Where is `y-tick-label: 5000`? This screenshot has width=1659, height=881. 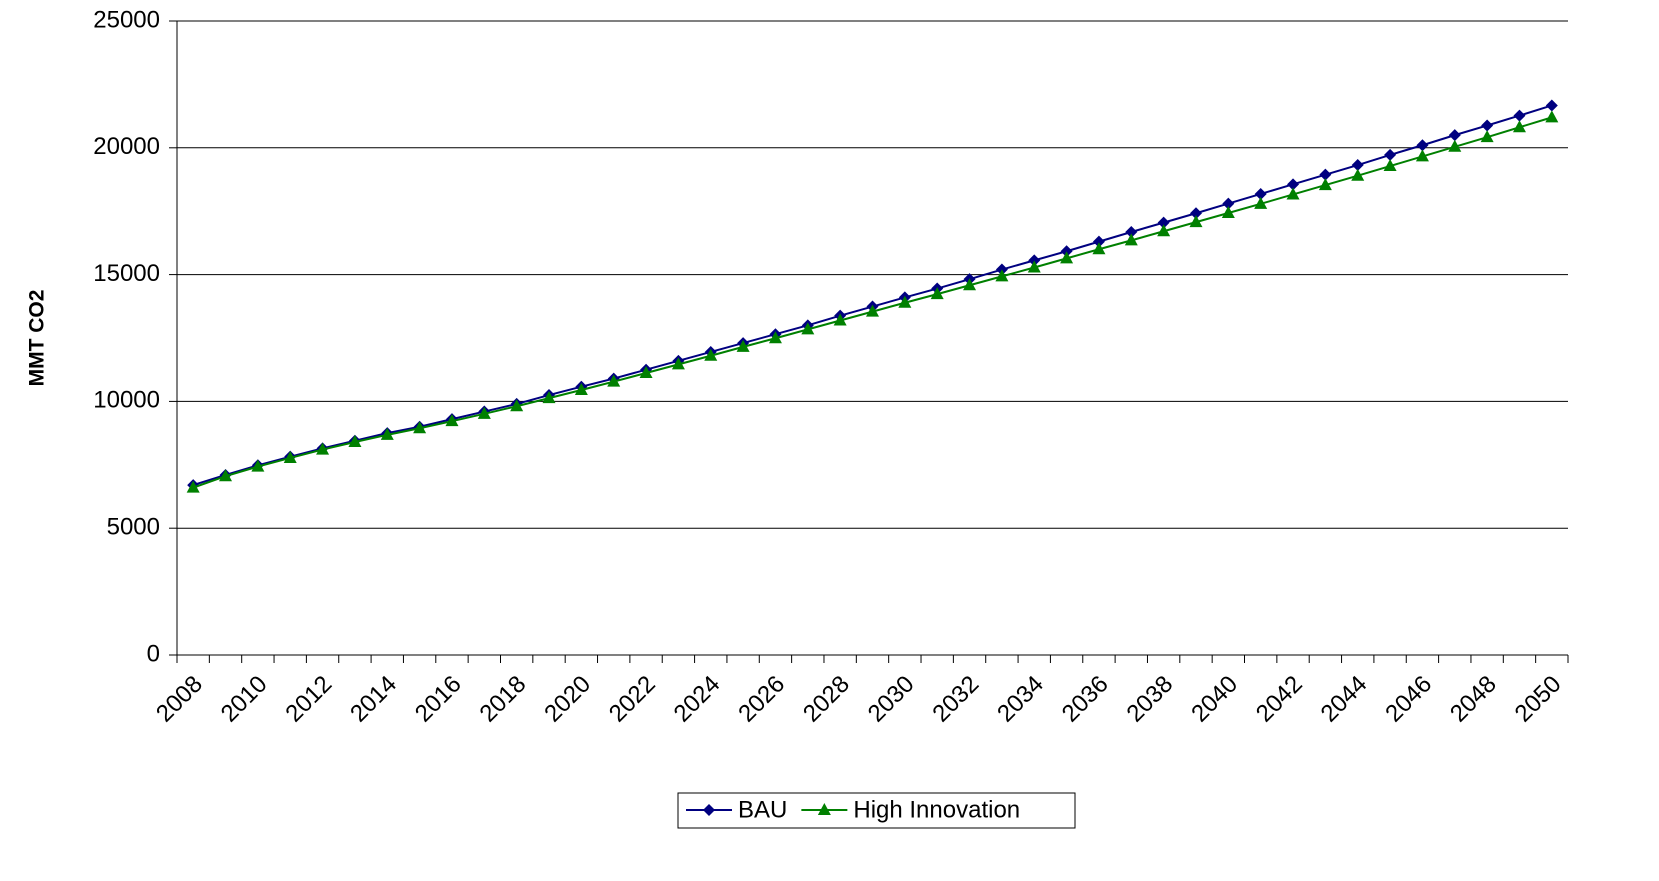
y-tick-label: 5000 is located at coordinates (133, 527).